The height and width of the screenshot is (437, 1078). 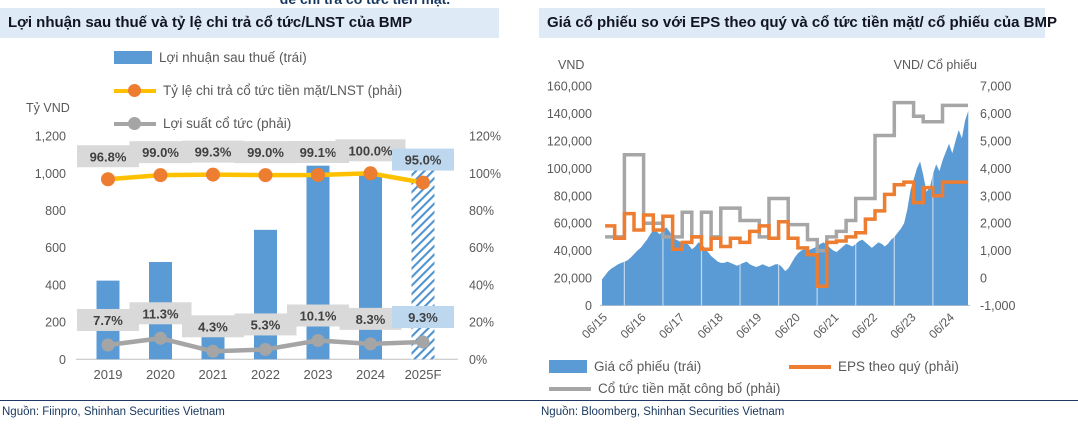 I want to click on data-label-text: 99.1%, so click(x=318, y=152).